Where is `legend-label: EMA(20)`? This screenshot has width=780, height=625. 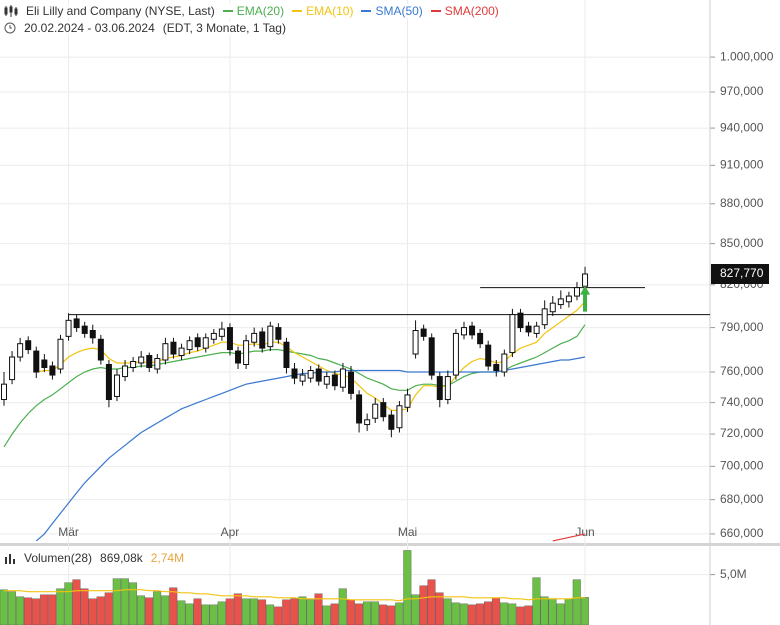 legend-label: EMA(20) is located at coordinates (260, 11).